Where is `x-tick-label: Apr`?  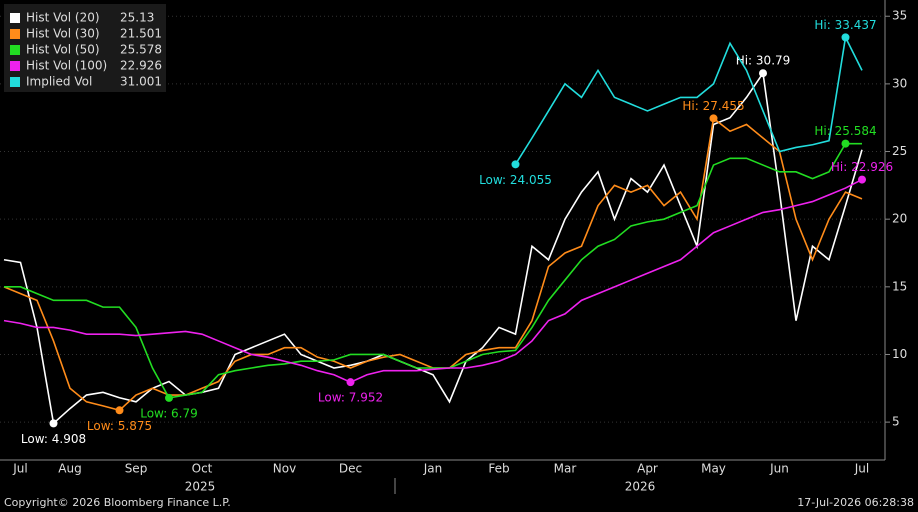
x-tick-label: Apr is located at coordinates (647, 469).